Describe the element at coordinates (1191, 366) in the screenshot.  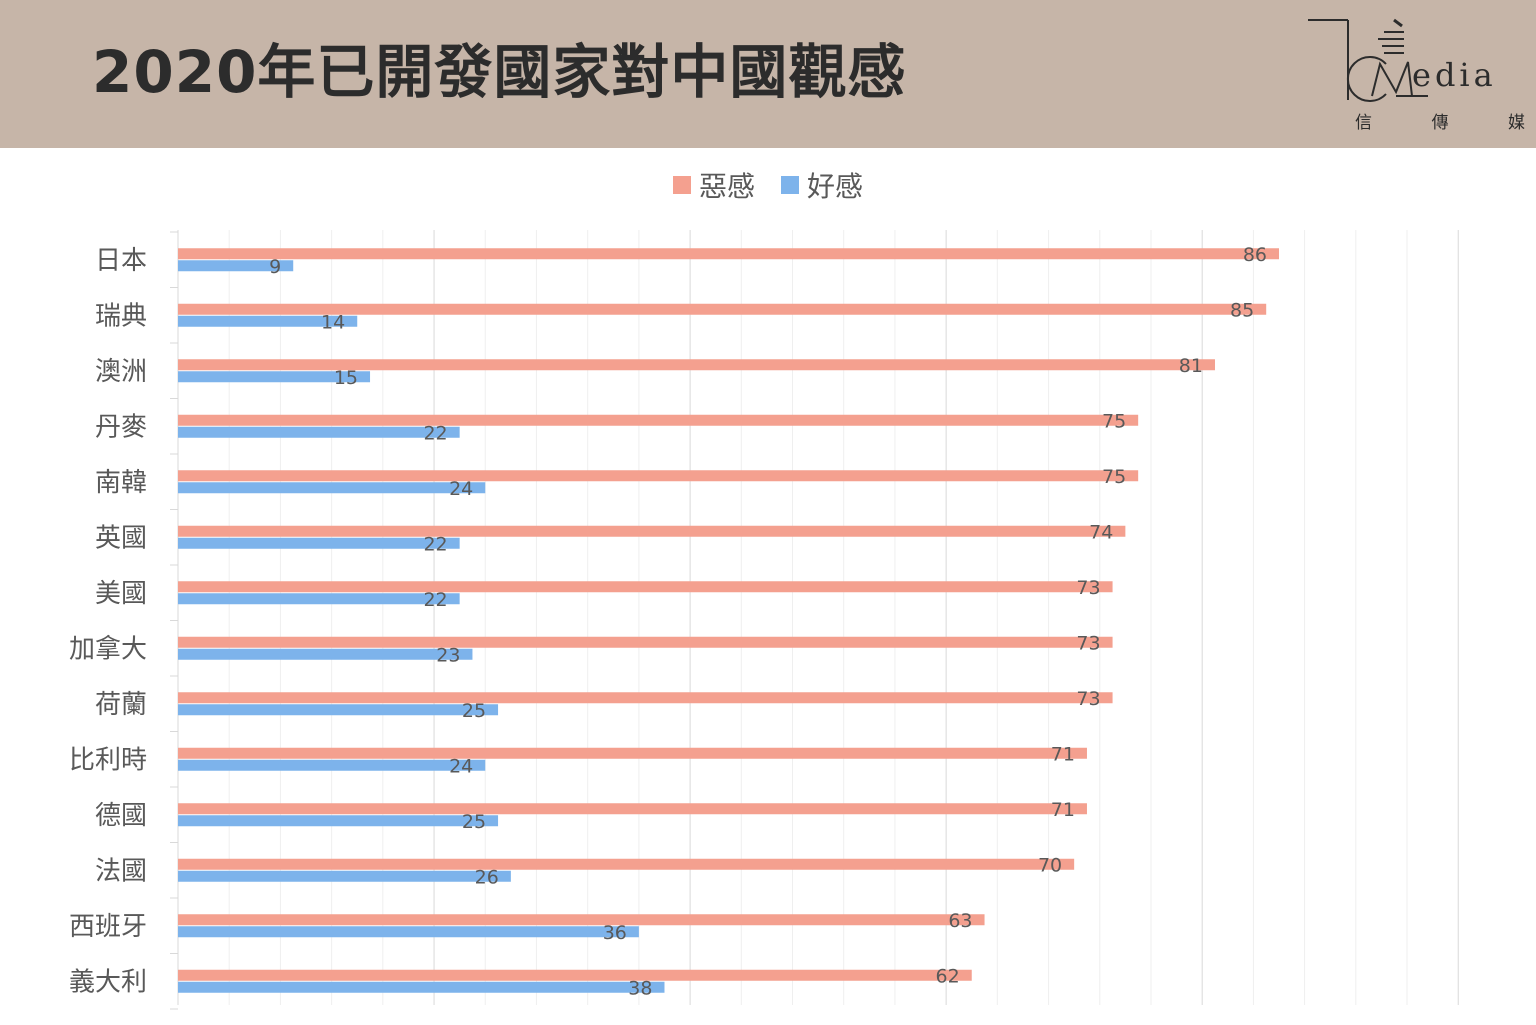
I see `data-label-dislike: 81` at that location.